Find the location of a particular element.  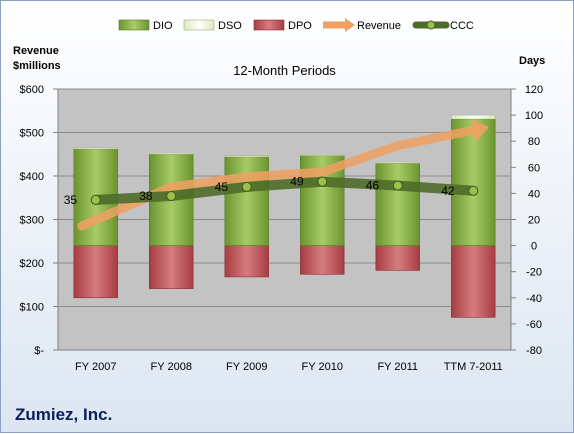

left-axis-label-line1: Revenue is located at coordinates (36, 51).